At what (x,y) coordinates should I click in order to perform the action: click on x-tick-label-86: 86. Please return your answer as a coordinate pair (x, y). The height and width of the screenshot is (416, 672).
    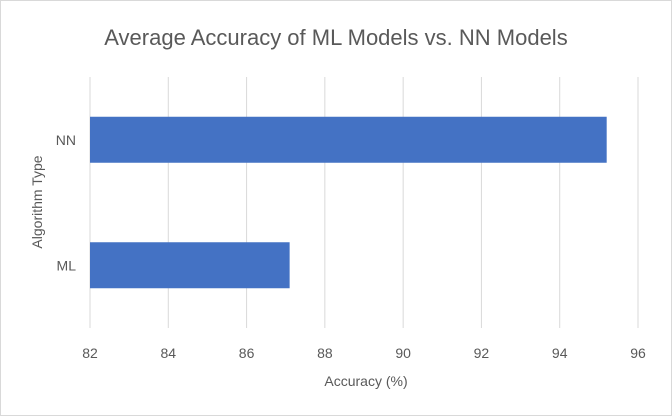
    Looking at the image, I should click on (247, 353).